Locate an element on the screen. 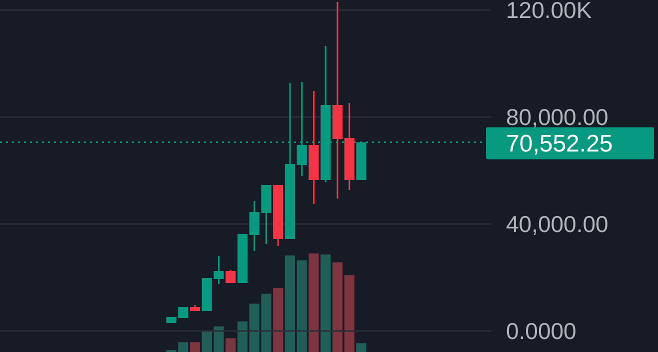 The width and height of the screenshot is (658, 352). ref-line-label: 70,552.25 is located at coordinates (559, 144).